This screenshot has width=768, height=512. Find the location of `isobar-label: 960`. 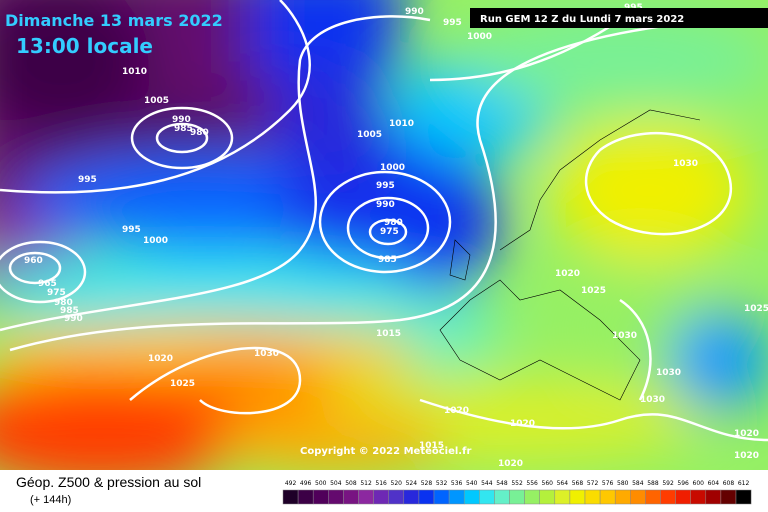

isobar-label: 960 is located at coordinates (33, 261).